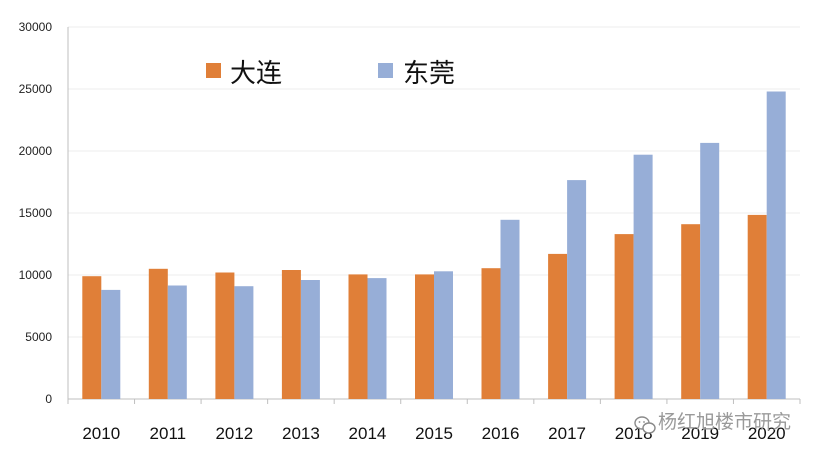 The width and height of the screenshot is (814, 460). I want to click on x-tick-label: 2011, so click(168, 433).